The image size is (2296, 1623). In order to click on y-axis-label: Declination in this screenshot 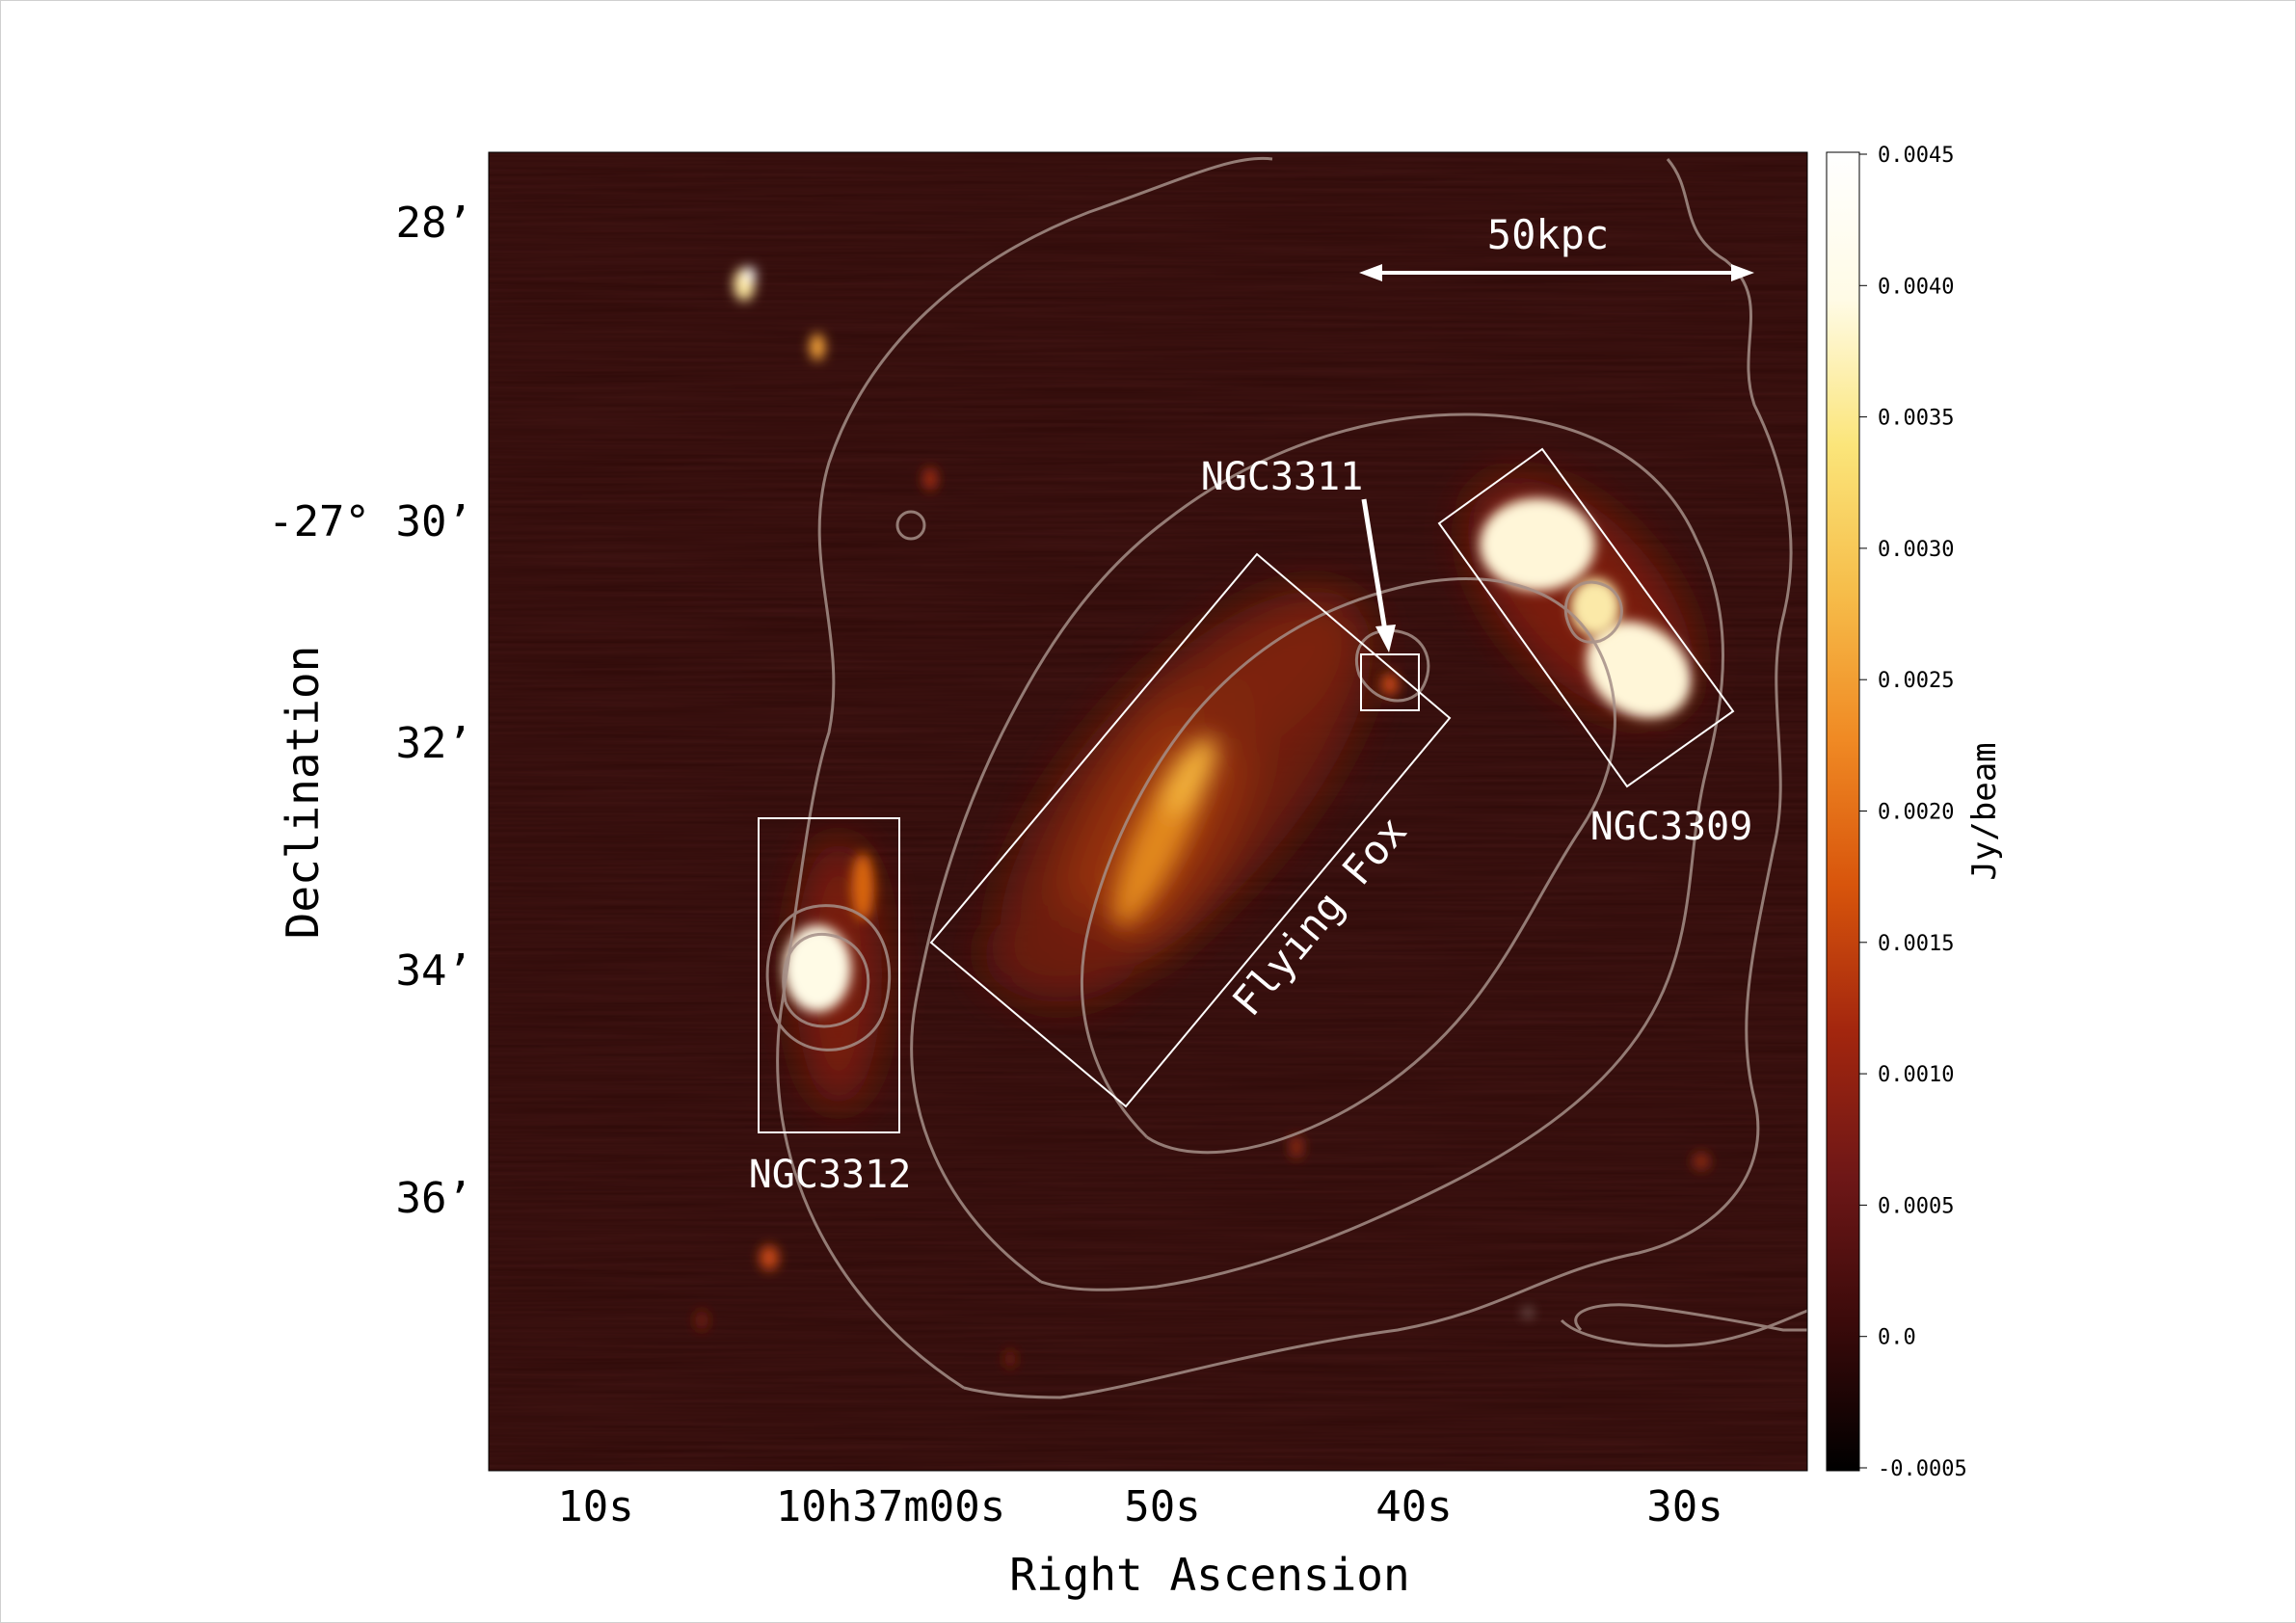, I will do `click(303, 793)`.